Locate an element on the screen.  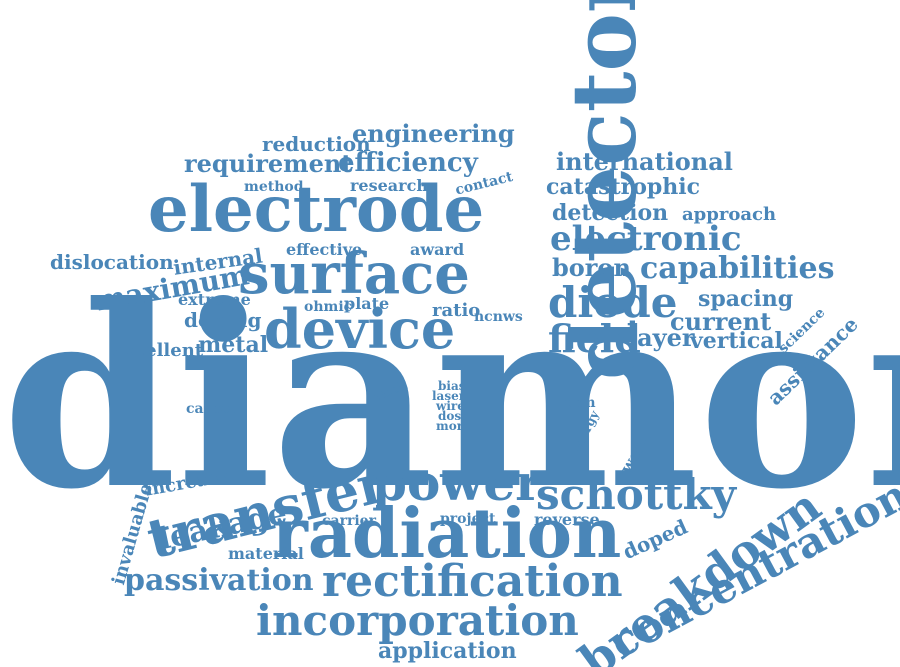
word-boron: boron is located at coordinates (591, 267).